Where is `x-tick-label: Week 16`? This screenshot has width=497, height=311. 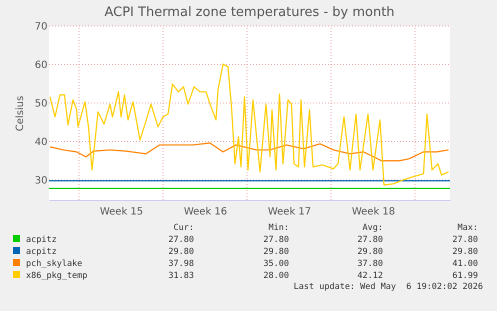 x-tick-label: Week 16 is located at coordinates (206, 212).